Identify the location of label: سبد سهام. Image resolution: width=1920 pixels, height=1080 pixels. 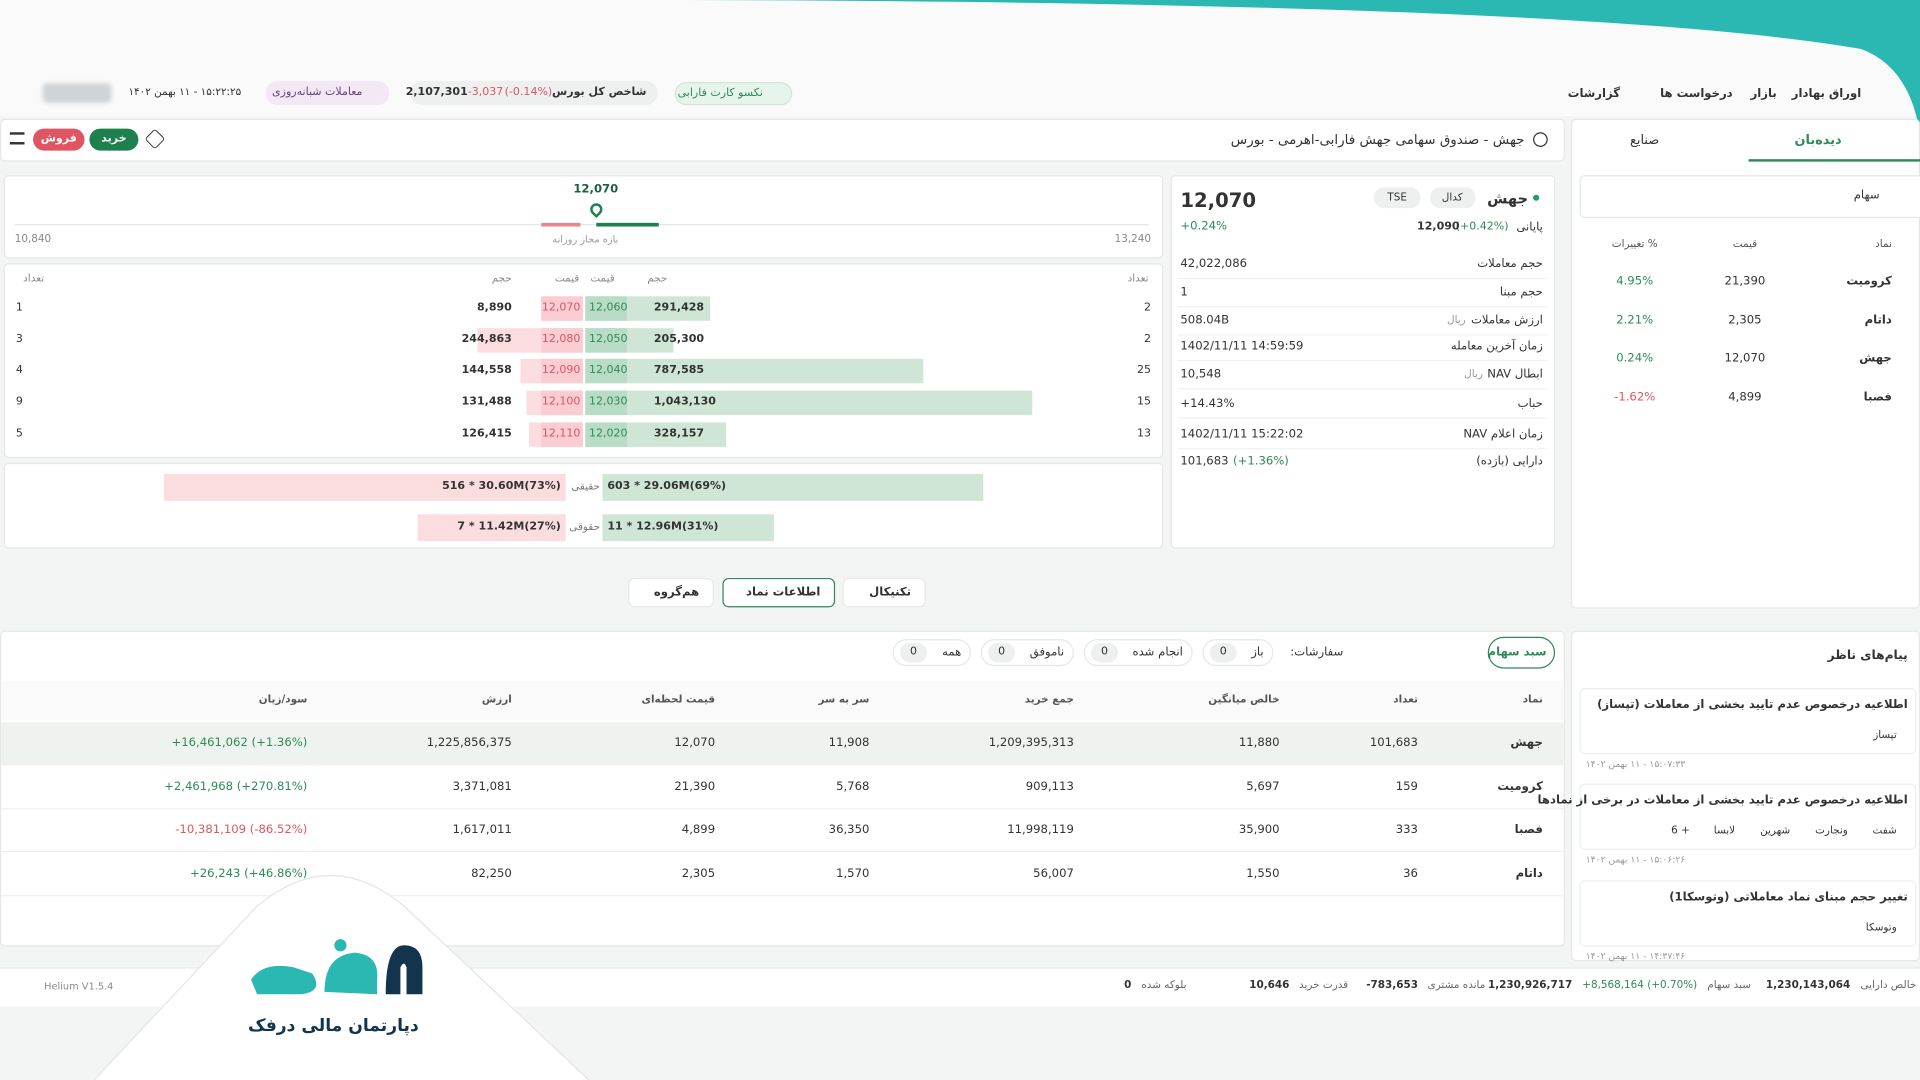
(1517, 652).